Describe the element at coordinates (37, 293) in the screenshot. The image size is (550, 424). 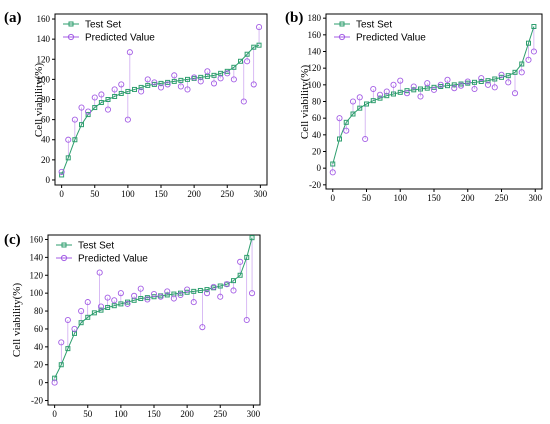
I see `panel-c-y-tick-label: 100` at that location.